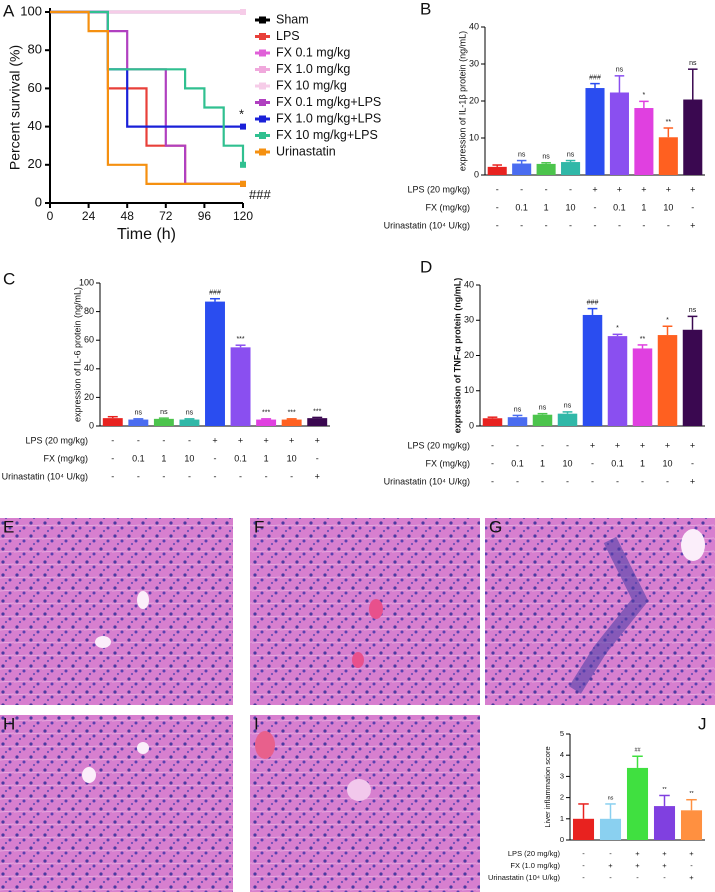 This screenshot has height=892, width=715. What do you see at coordinates (469, 320) in the screenshot?
I see `y-tick-label: 30` at bounding box center [469, 320].